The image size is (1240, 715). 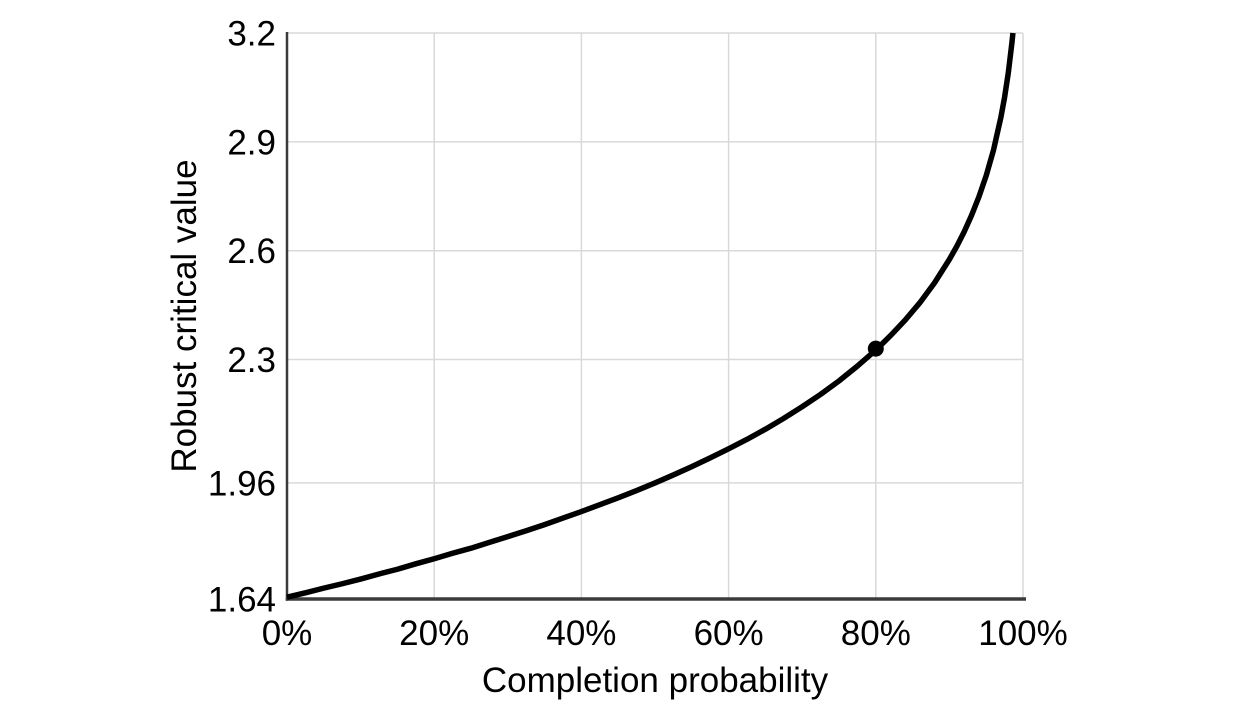 What do you see at coordinates (242, 600) in the screenshot?
I see `y-tick-label: 1.64` at bounding box center [242, 600].